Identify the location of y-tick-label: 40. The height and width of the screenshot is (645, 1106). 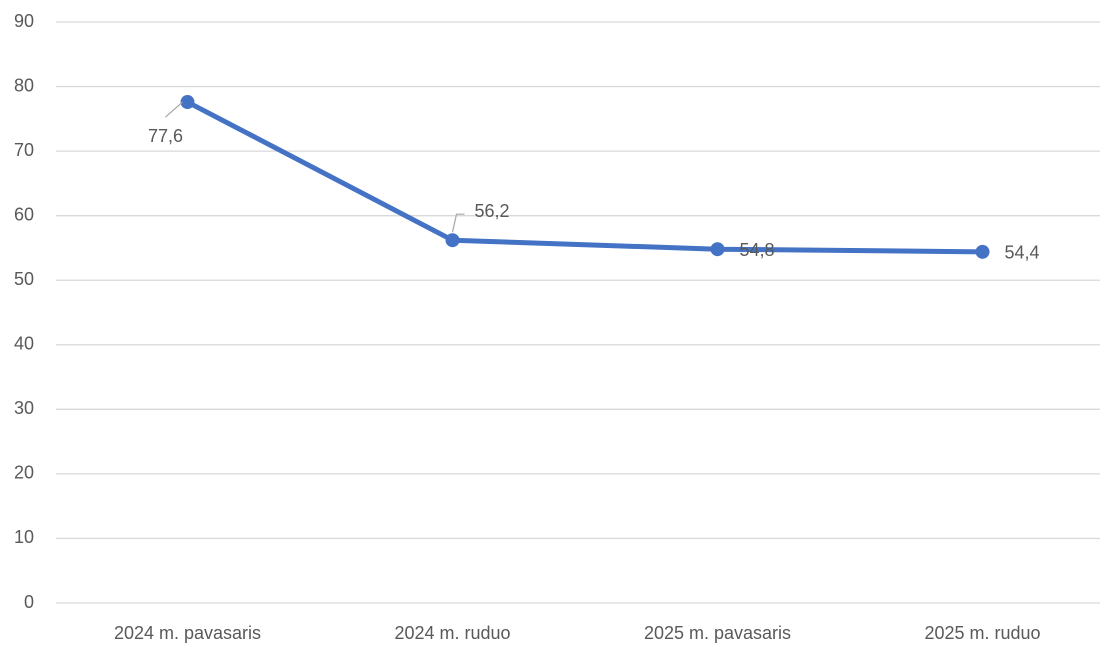
(24, 344).